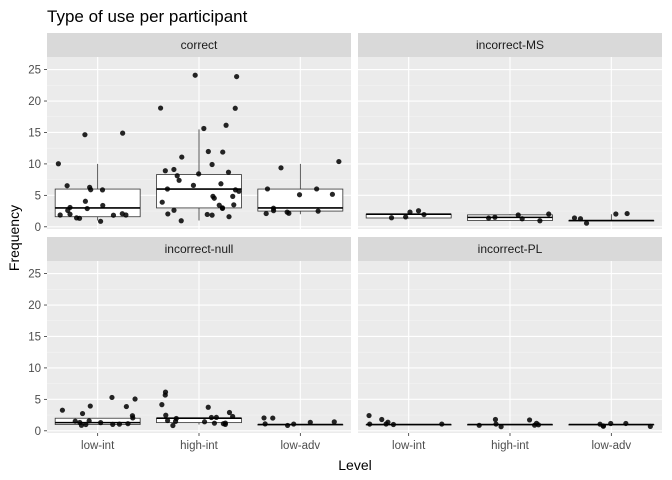 This screenshot has width=672, height=480. Describe the element at coordinates (38, 228) in the screenshot. I see `y-tick-label: 0` at that location.